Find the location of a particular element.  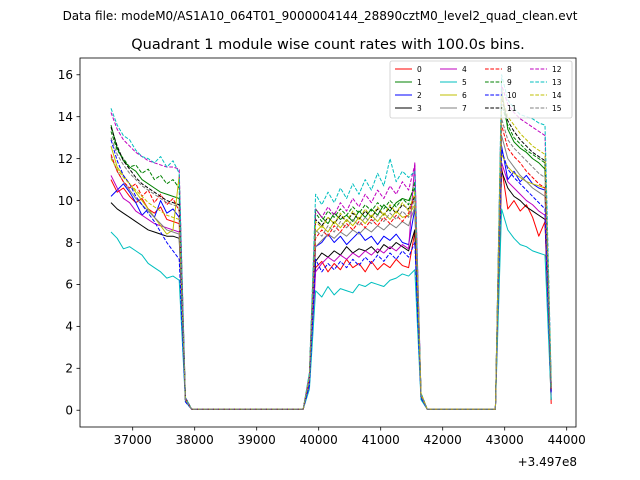

legend-label-9: 9 is located at coordinates (509, 82).